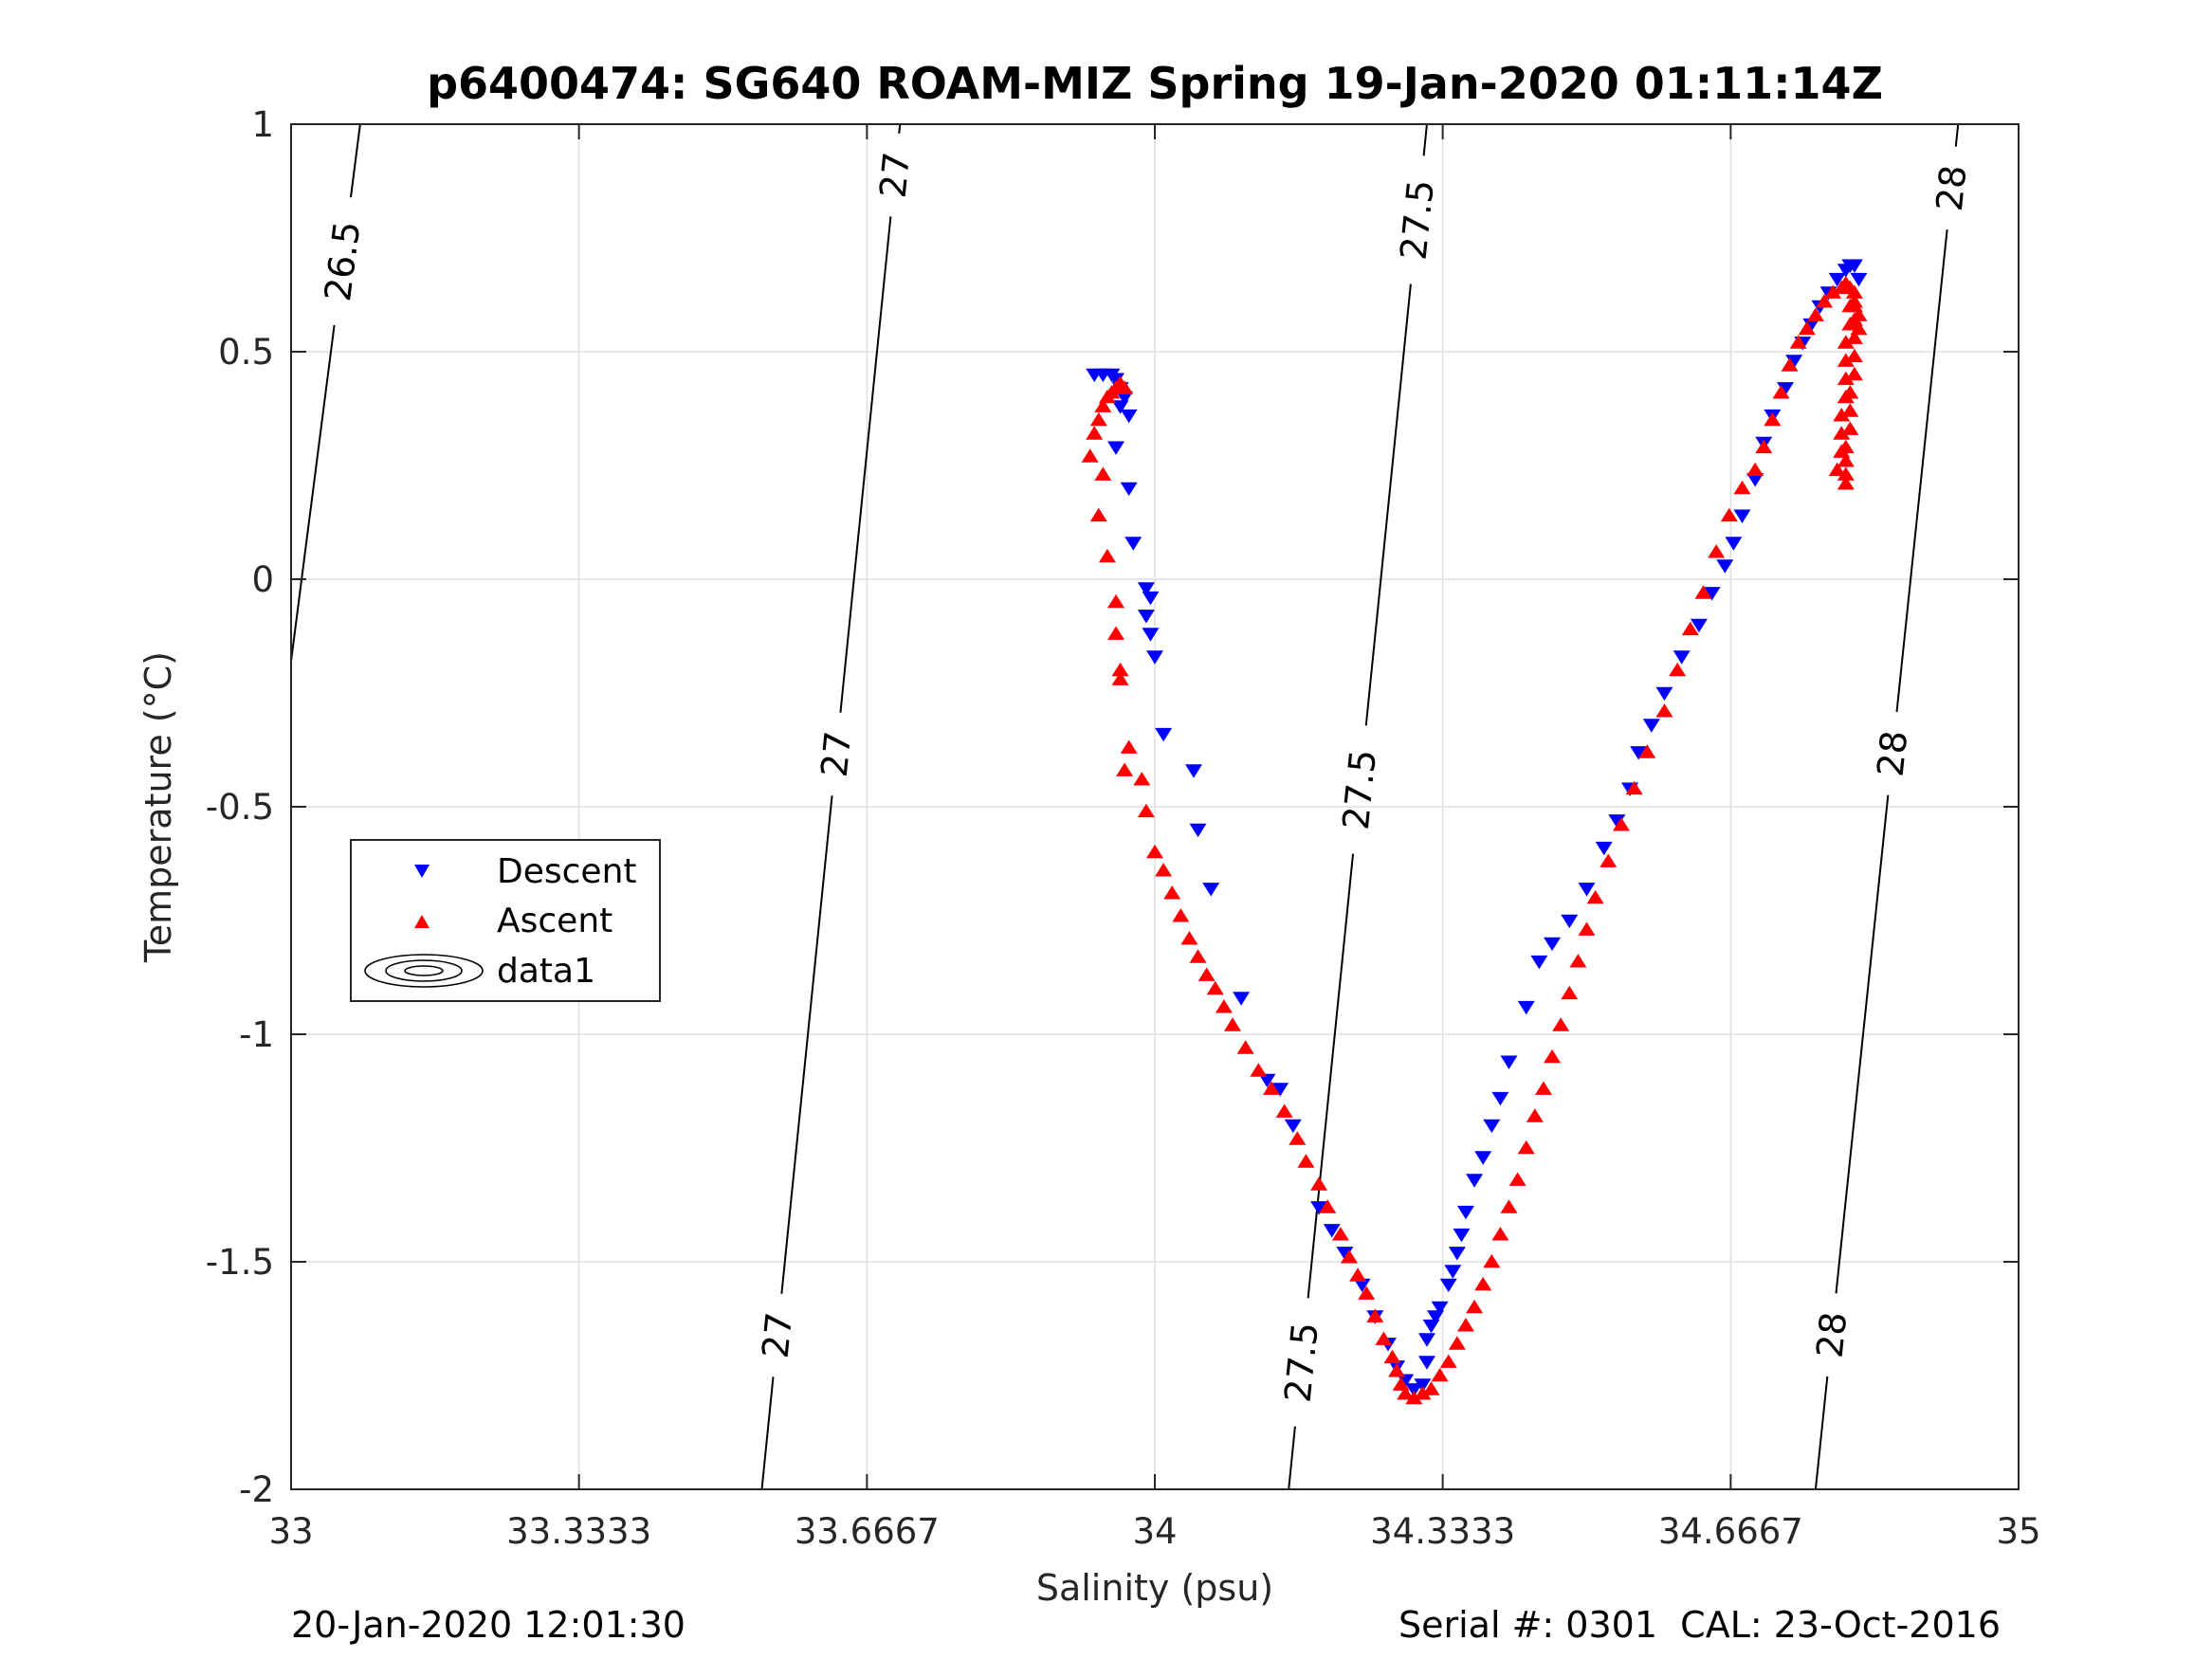 The image size is (2212, 1659). What do you see at coordinates (1442, 1531) in the screenshot?
I see `x-tick-label: 34.3333` at bounding box center [1442, 1531].